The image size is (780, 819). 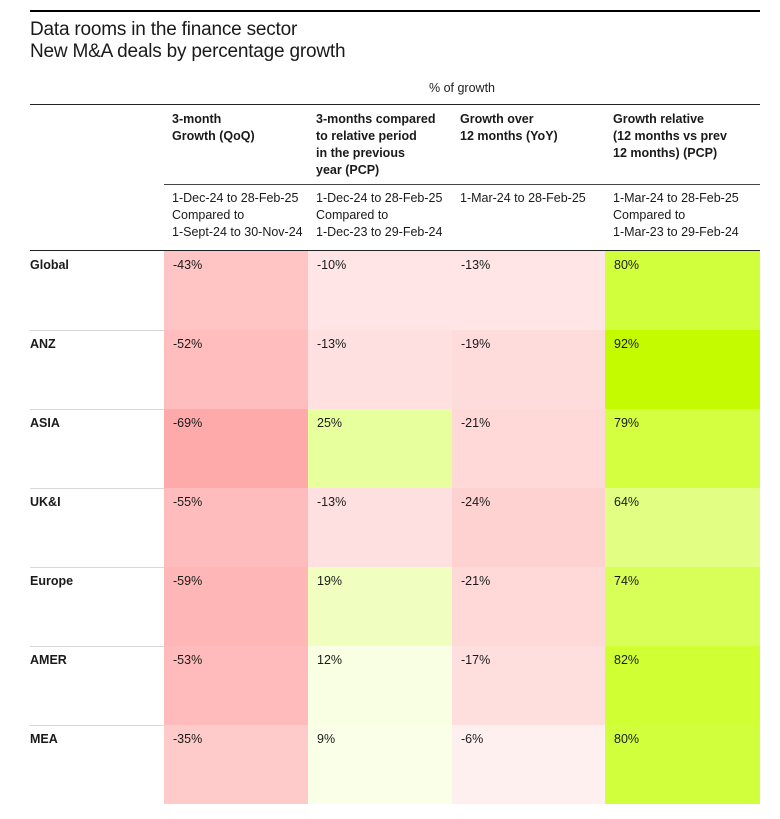 I want to click on table-cell: -19%, so click(x=528, y=369).